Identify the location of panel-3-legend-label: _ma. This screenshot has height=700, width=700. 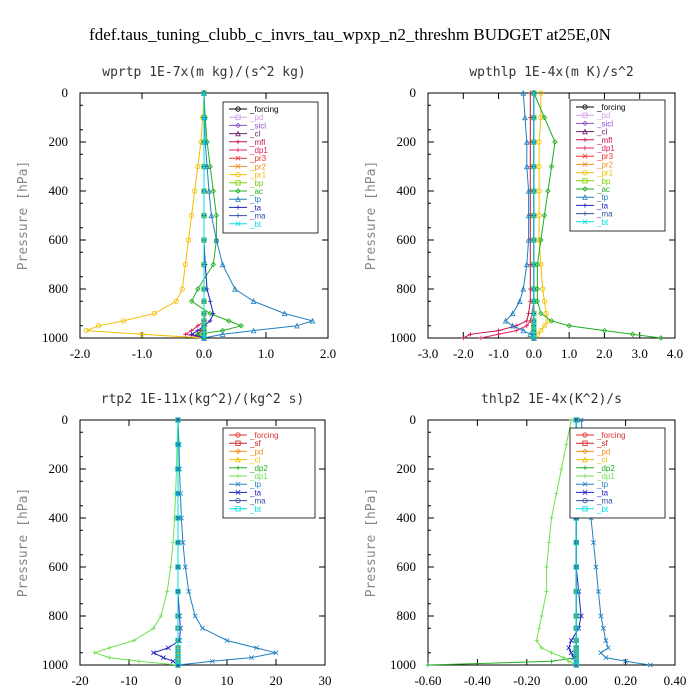
(604, 501).